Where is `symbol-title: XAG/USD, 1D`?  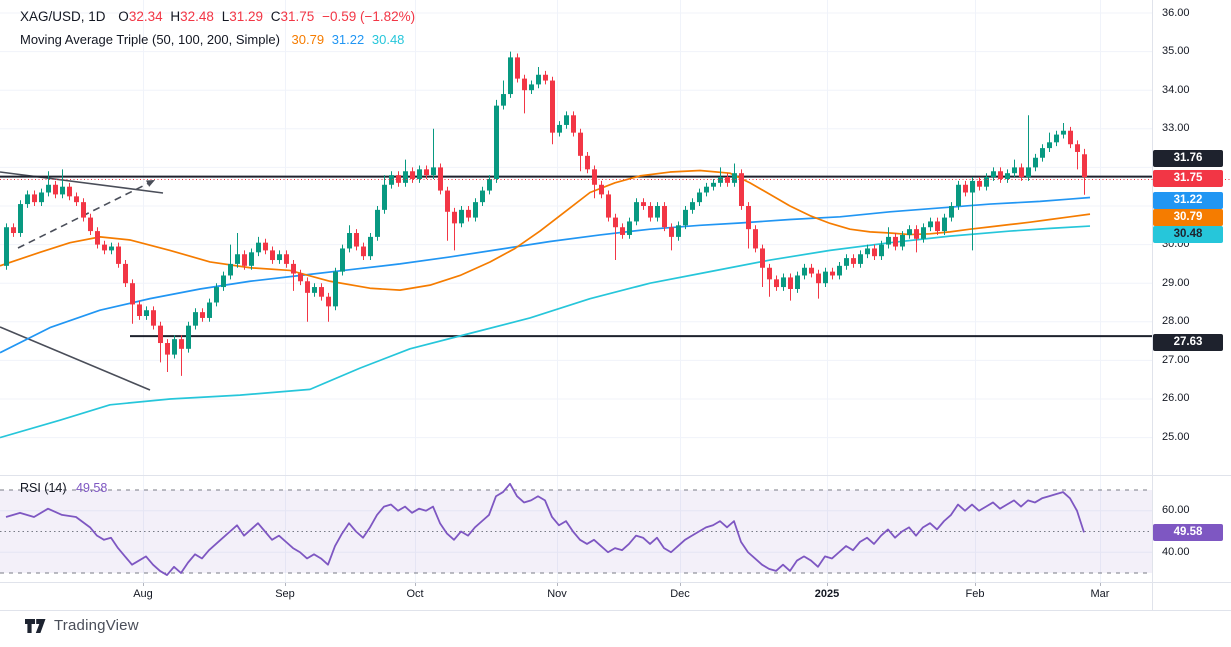 symbol-title: XAG/USD, 1D is located at coordinates (63, 16).